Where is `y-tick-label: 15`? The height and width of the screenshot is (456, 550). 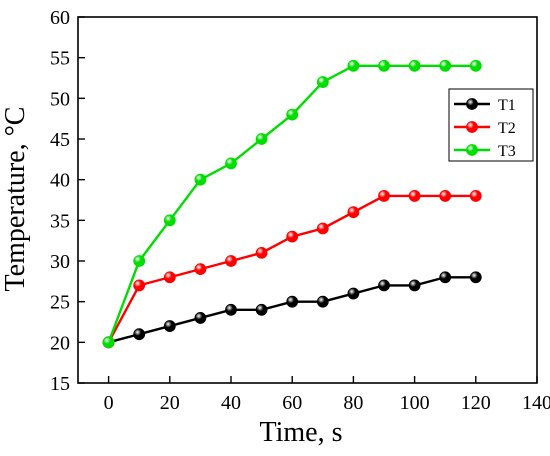
y-tick-label: 15 is located at coordinates (60, 384).